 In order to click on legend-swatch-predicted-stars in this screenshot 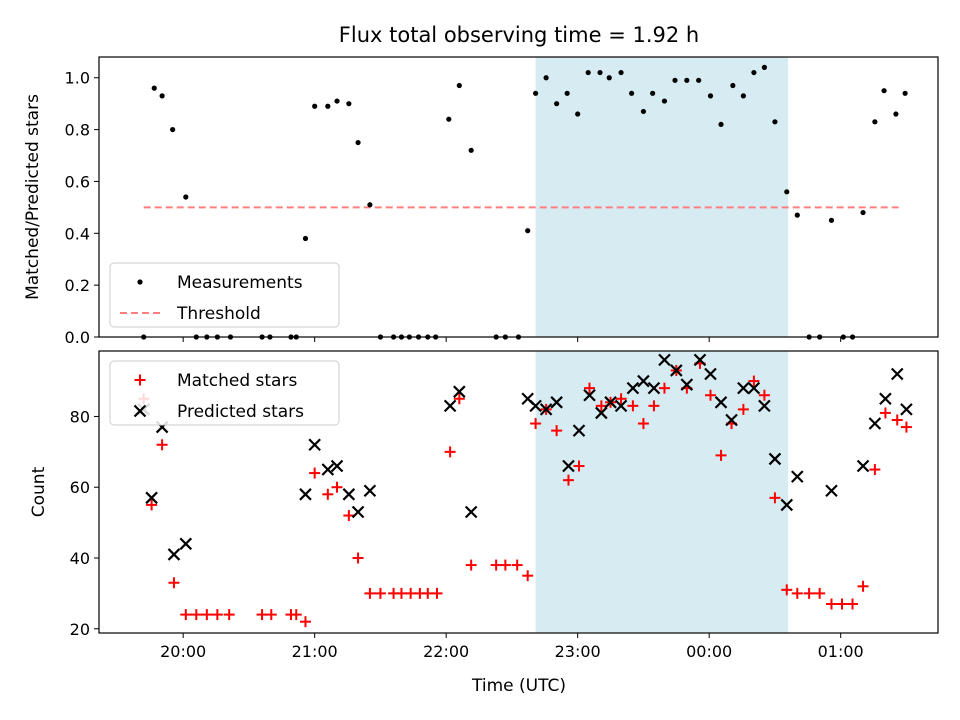, I will do `click(140, 411)`.